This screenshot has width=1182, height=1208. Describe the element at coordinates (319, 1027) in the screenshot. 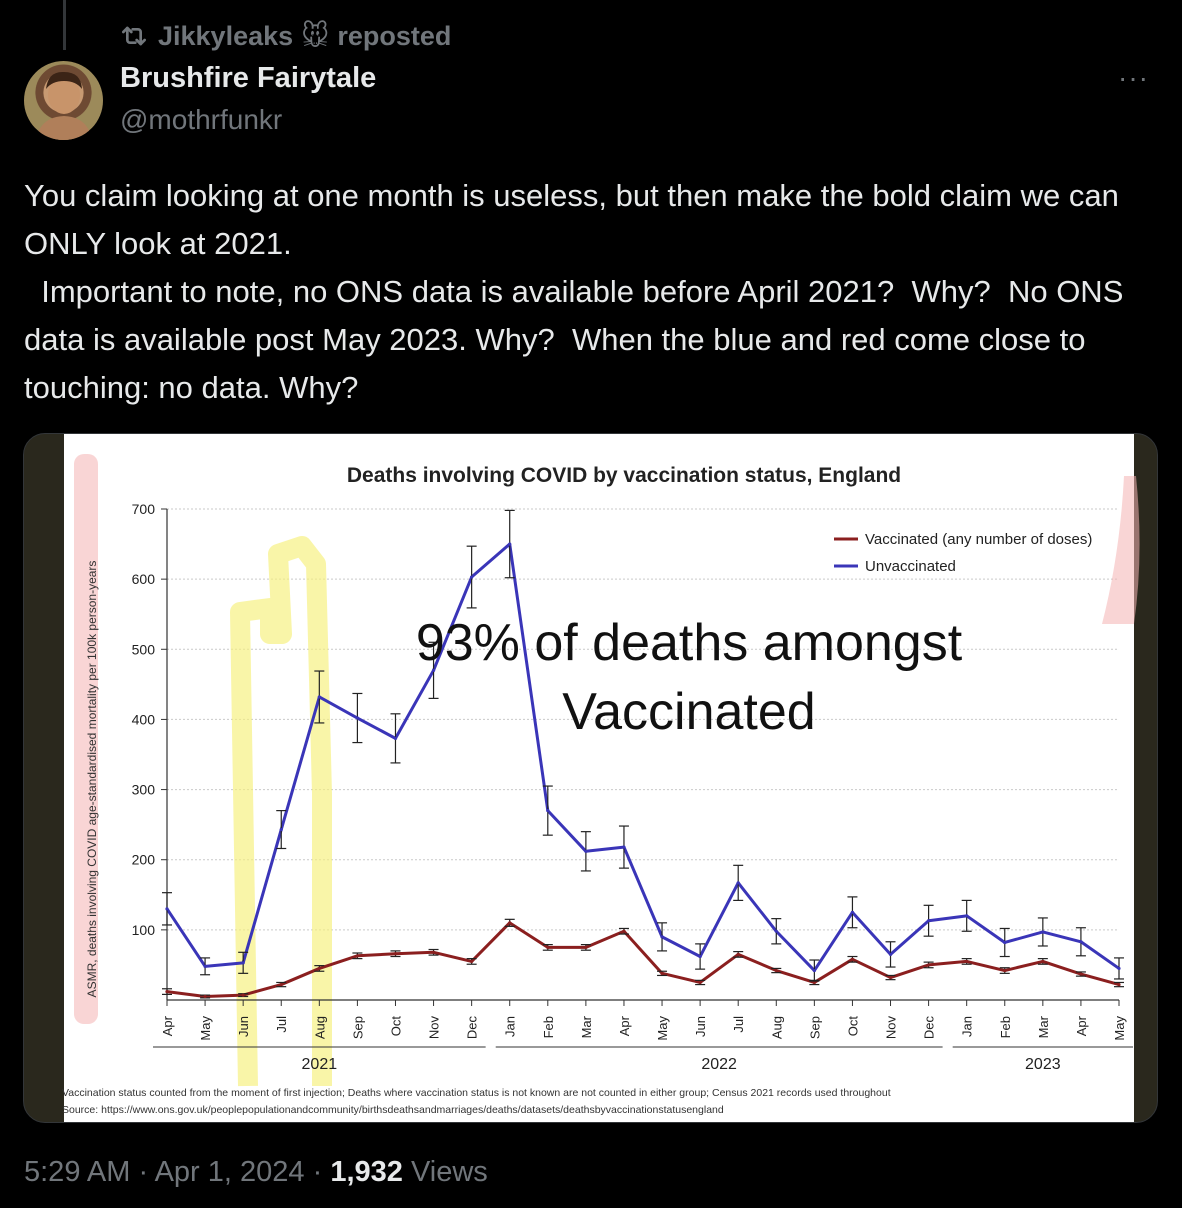

I see `x-tick-label: Aug` at that location.